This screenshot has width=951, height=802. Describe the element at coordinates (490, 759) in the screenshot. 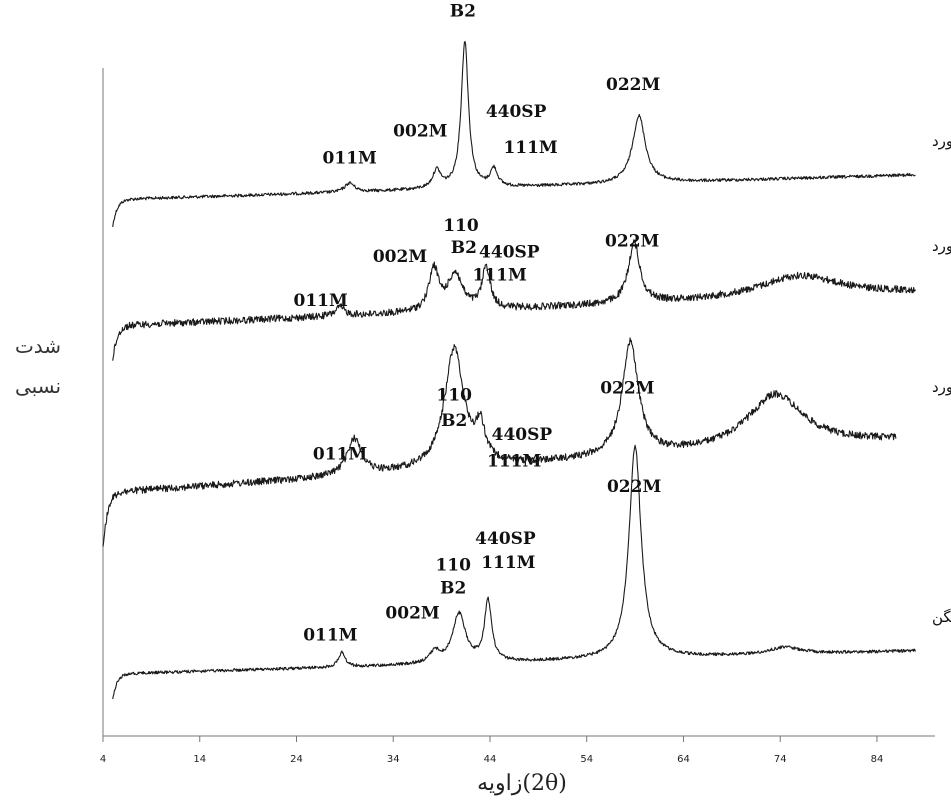

I see `x-tick-label: 44` at that location.